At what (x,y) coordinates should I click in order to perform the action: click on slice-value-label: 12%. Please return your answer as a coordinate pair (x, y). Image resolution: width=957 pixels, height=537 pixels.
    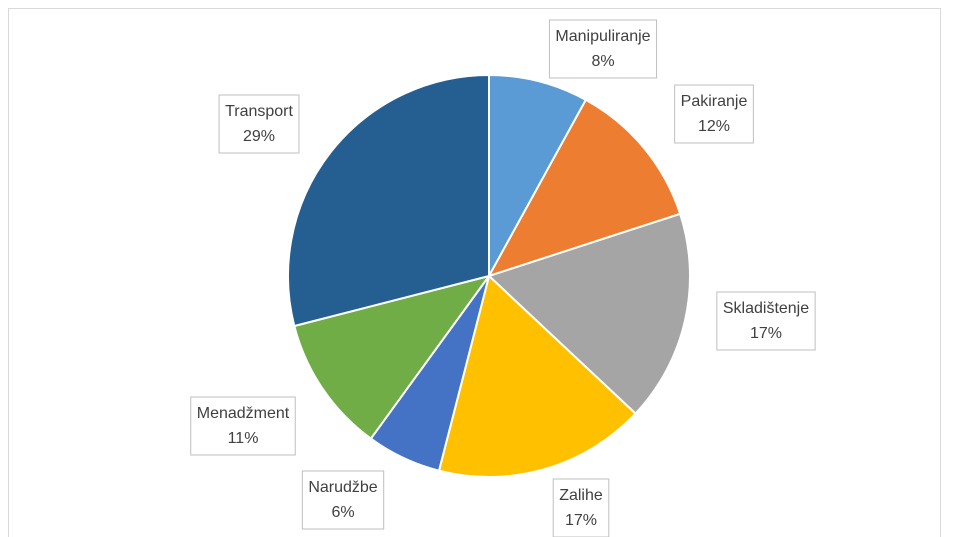
    Looking at the image, I should click on (714, 126).